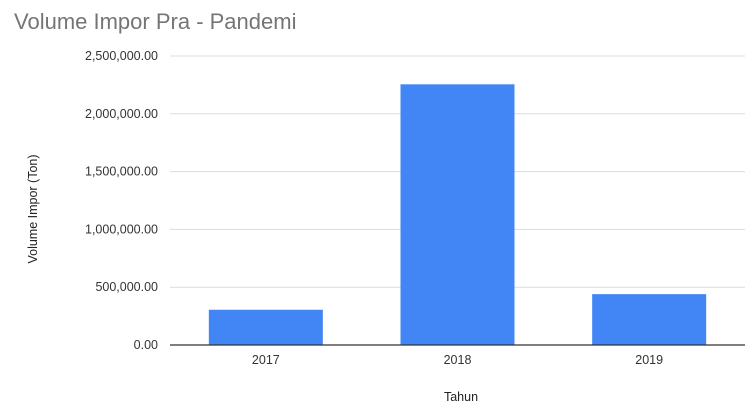 The width and height of the screenshot is (747, 409). I want to click on x-tick-label-2018: 2018, so click(458, 360).